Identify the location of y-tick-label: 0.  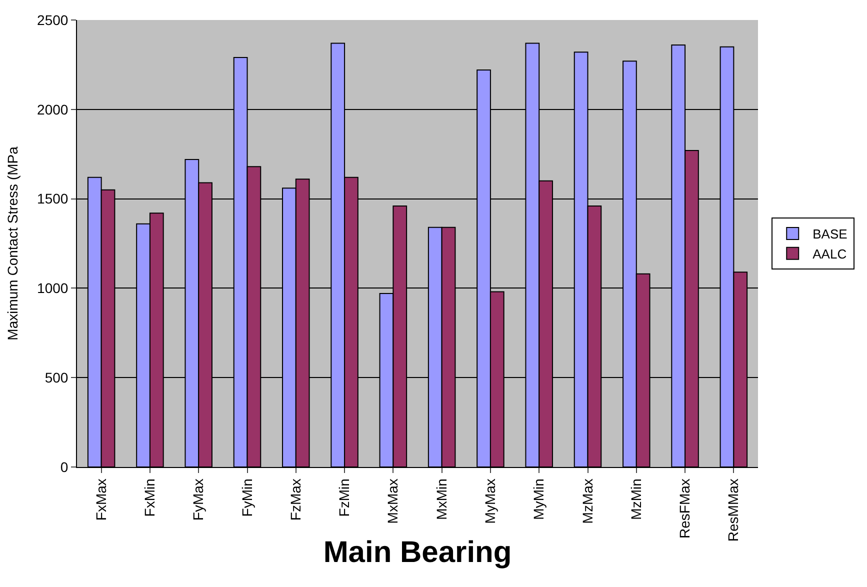
(64, 466).